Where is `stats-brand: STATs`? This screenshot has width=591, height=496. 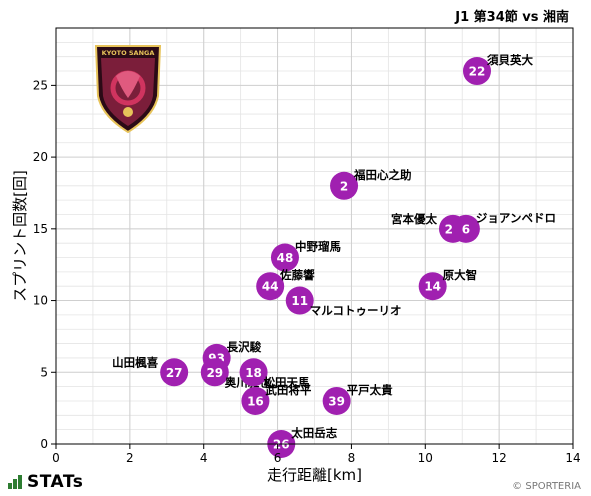 stats-brand: STATs is located at coordinates (45, 482).